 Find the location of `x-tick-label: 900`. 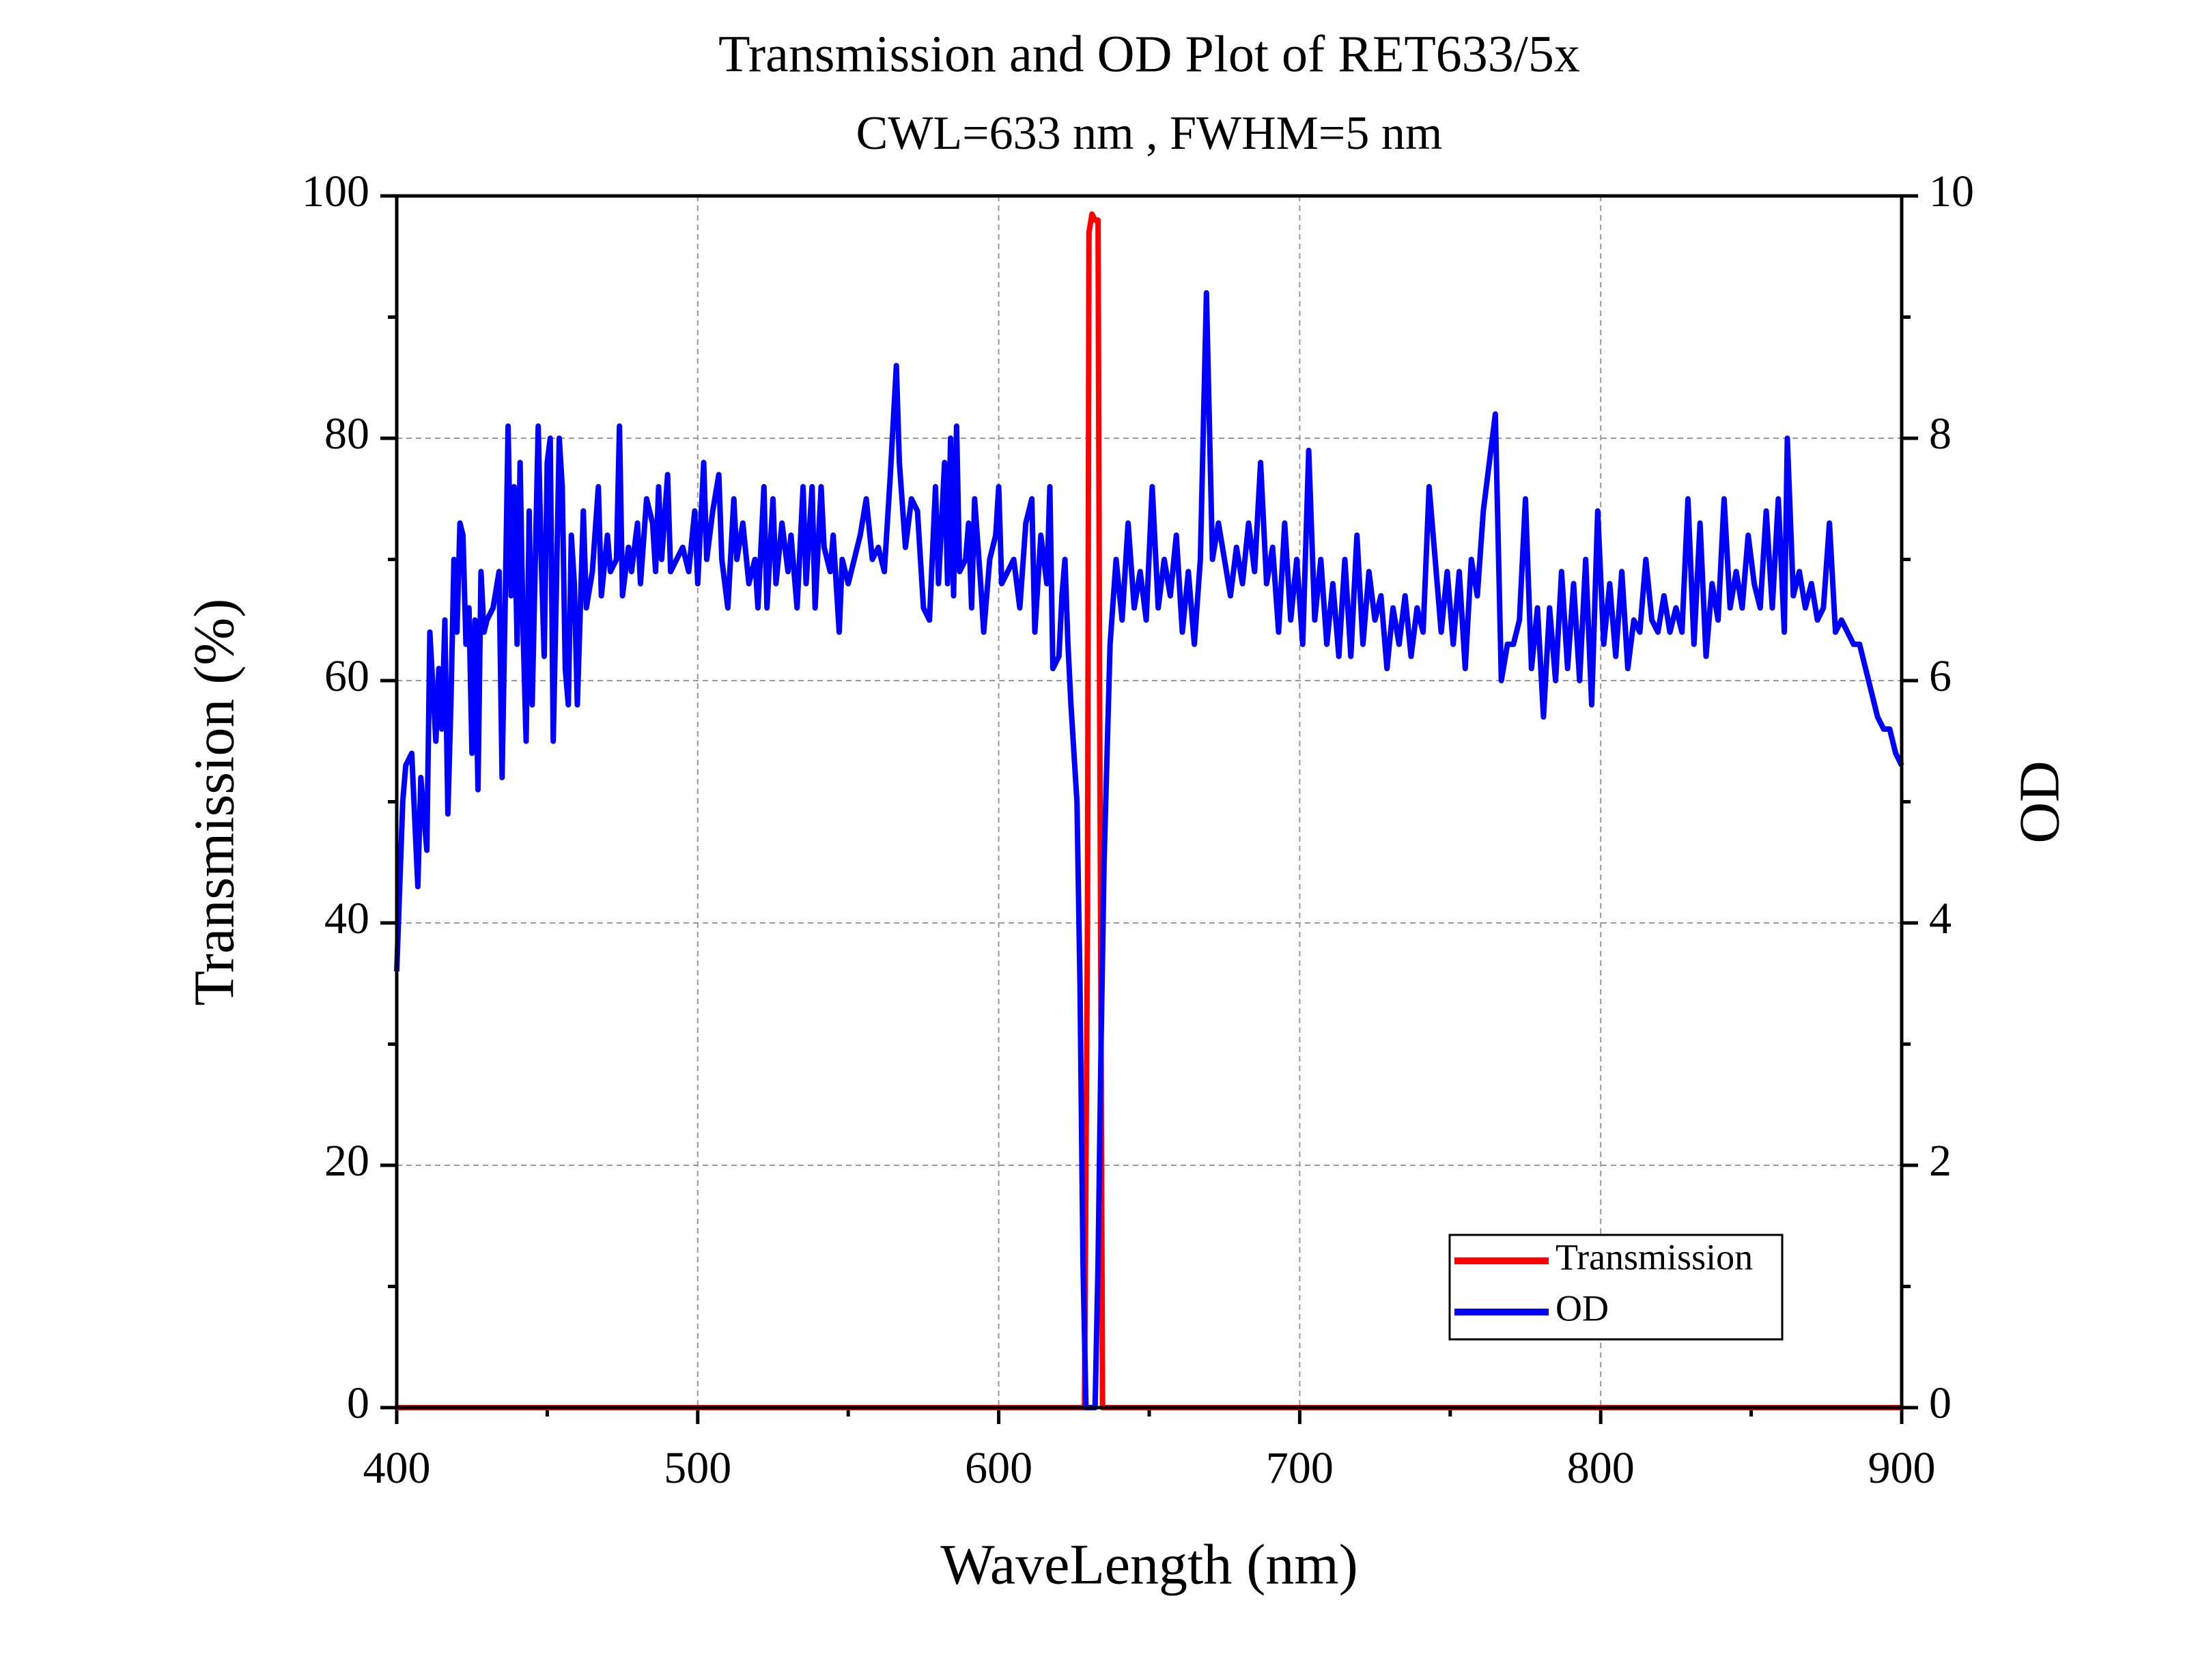

x-tick-label: 900 is located at coordinates (1902, 1468).